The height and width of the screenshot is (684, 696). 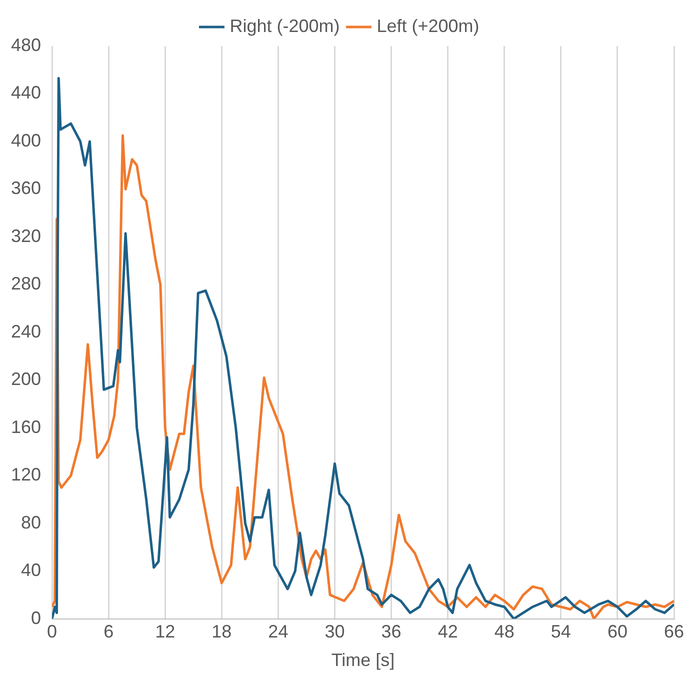 I want to click on x-tick-label: 24, so click(x=278, y=632).